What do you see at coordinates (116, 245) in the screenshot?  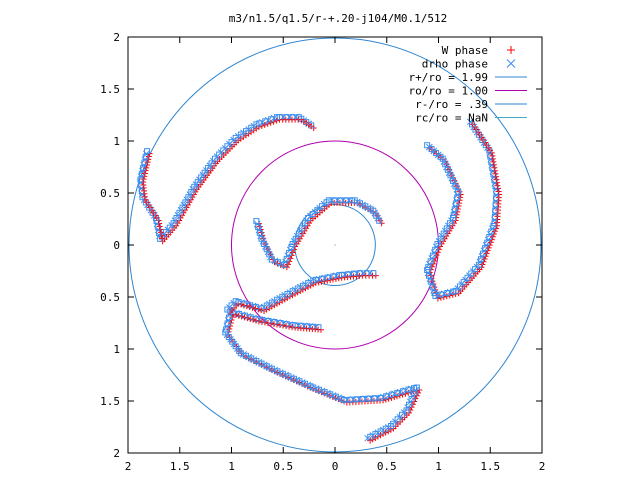 I see `ytick-label: 0` at bounding box center [116, 245].